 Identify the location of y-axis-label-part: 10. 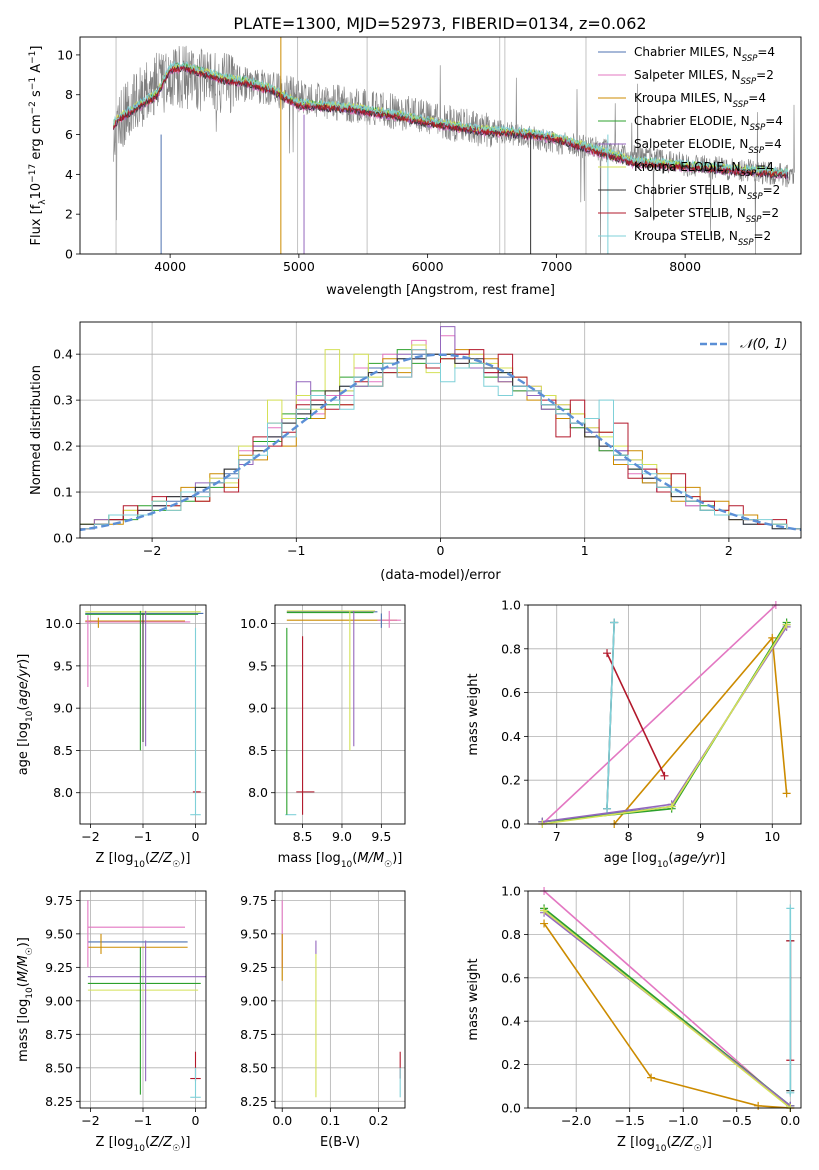
(30, 993).